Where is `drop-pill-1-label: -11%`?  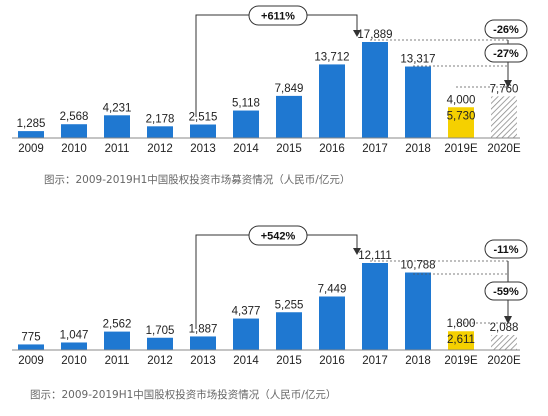 drop-pill-1-label: -11% is located at coordinates (505, 250).